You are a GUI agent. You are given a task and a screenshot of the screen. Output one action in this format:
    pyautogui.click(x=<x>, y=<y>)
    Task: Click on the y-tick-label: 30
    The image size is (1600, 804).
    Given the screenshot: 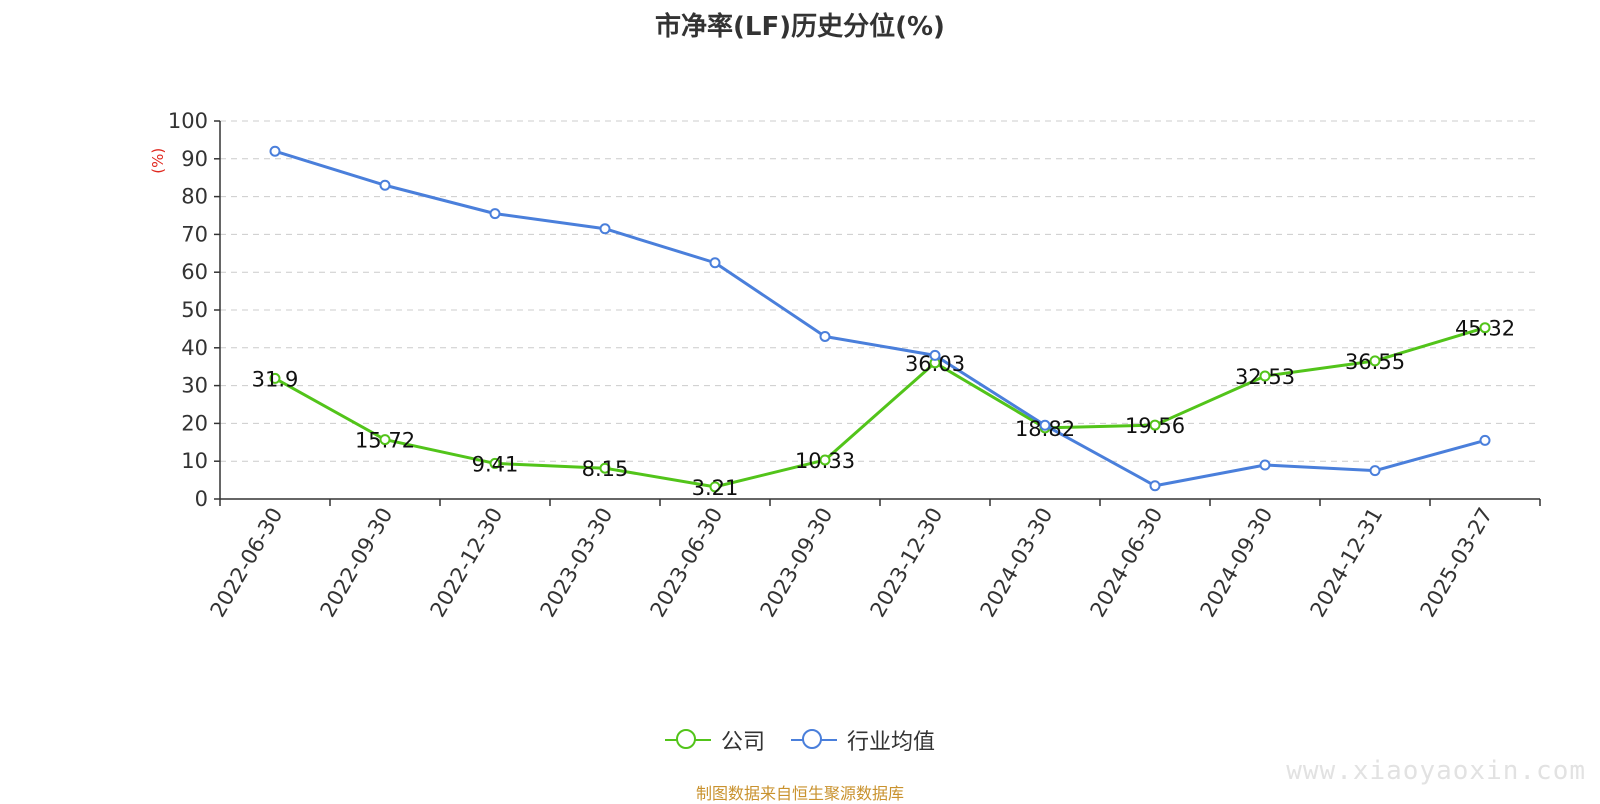 What is the action you would take?
    pyautogui.click(x=194, y=386)
    